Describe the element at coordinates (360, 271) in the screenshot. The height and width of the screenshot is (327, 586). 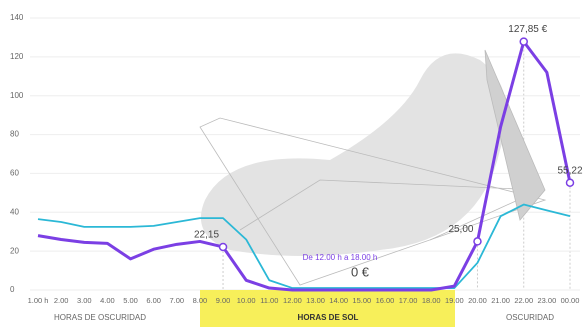
I see `annotation: 0 €` at that location.